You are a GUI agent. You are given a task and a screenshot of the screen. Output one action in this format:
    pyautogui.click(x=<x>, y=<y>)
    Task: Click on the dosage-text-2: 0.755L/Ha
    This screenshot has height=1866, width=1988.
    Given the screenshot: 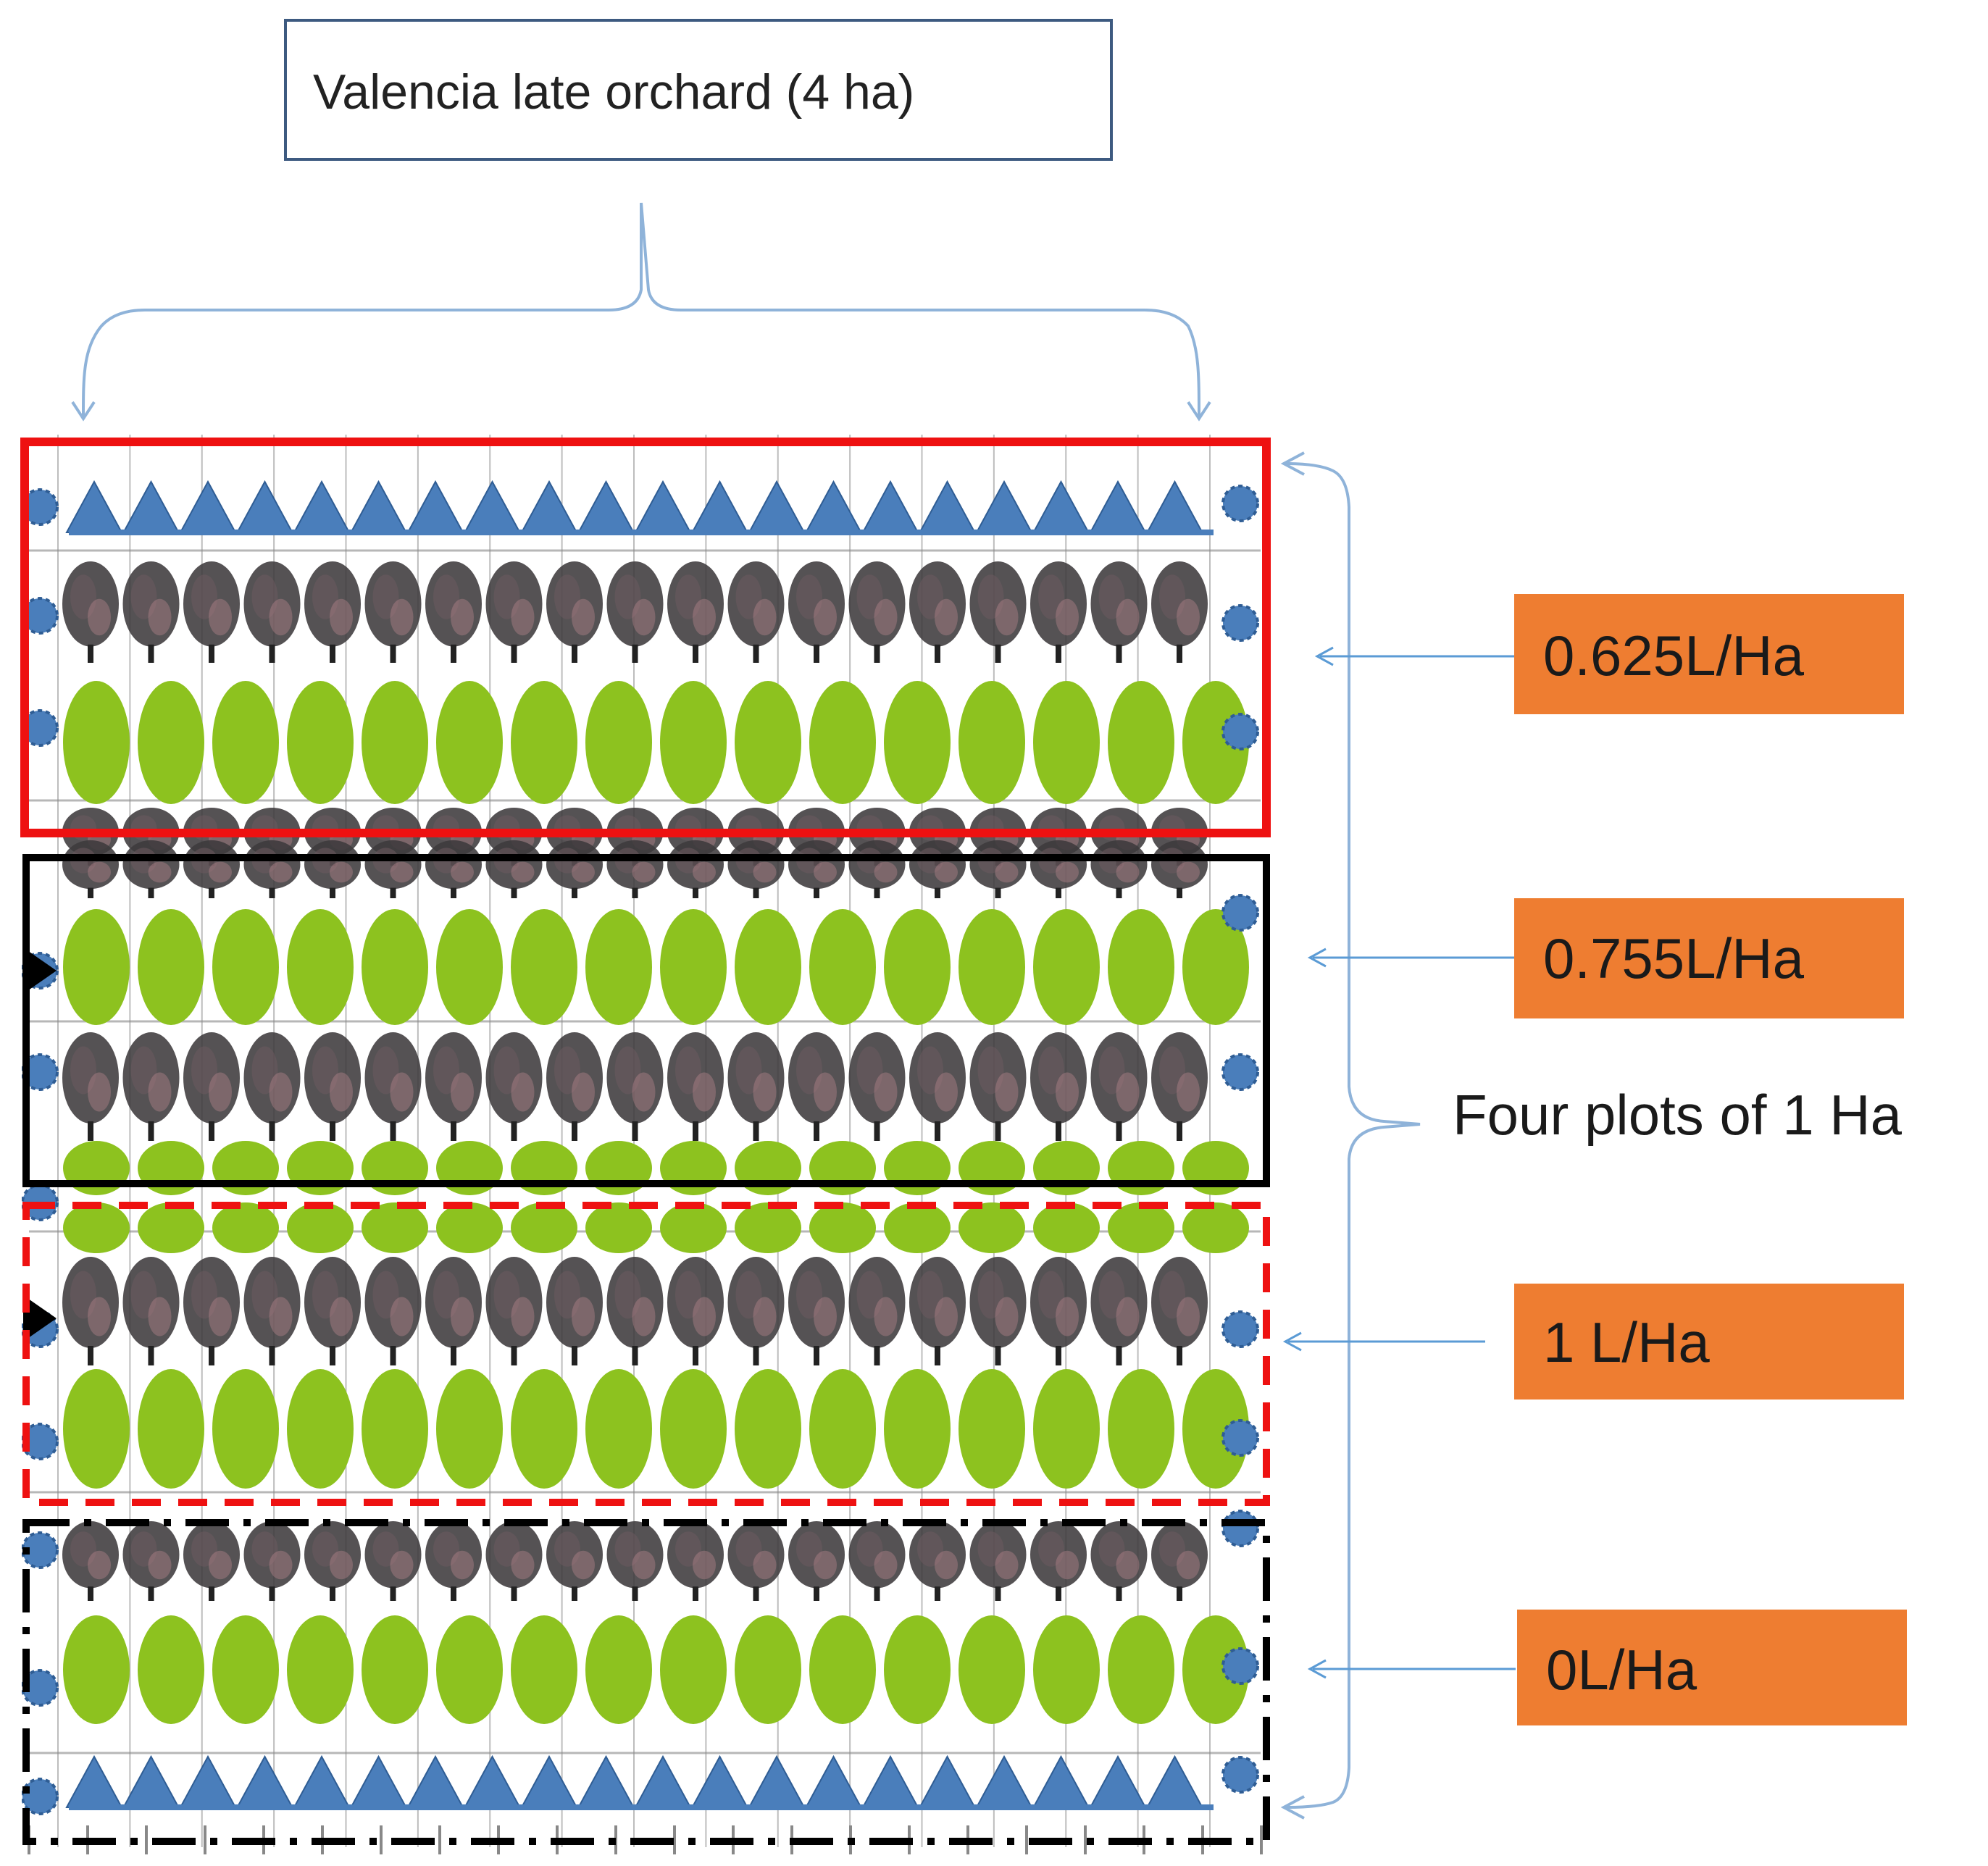 What is the action you would take?
    pyautogui.click(x=1674, y=958)
    